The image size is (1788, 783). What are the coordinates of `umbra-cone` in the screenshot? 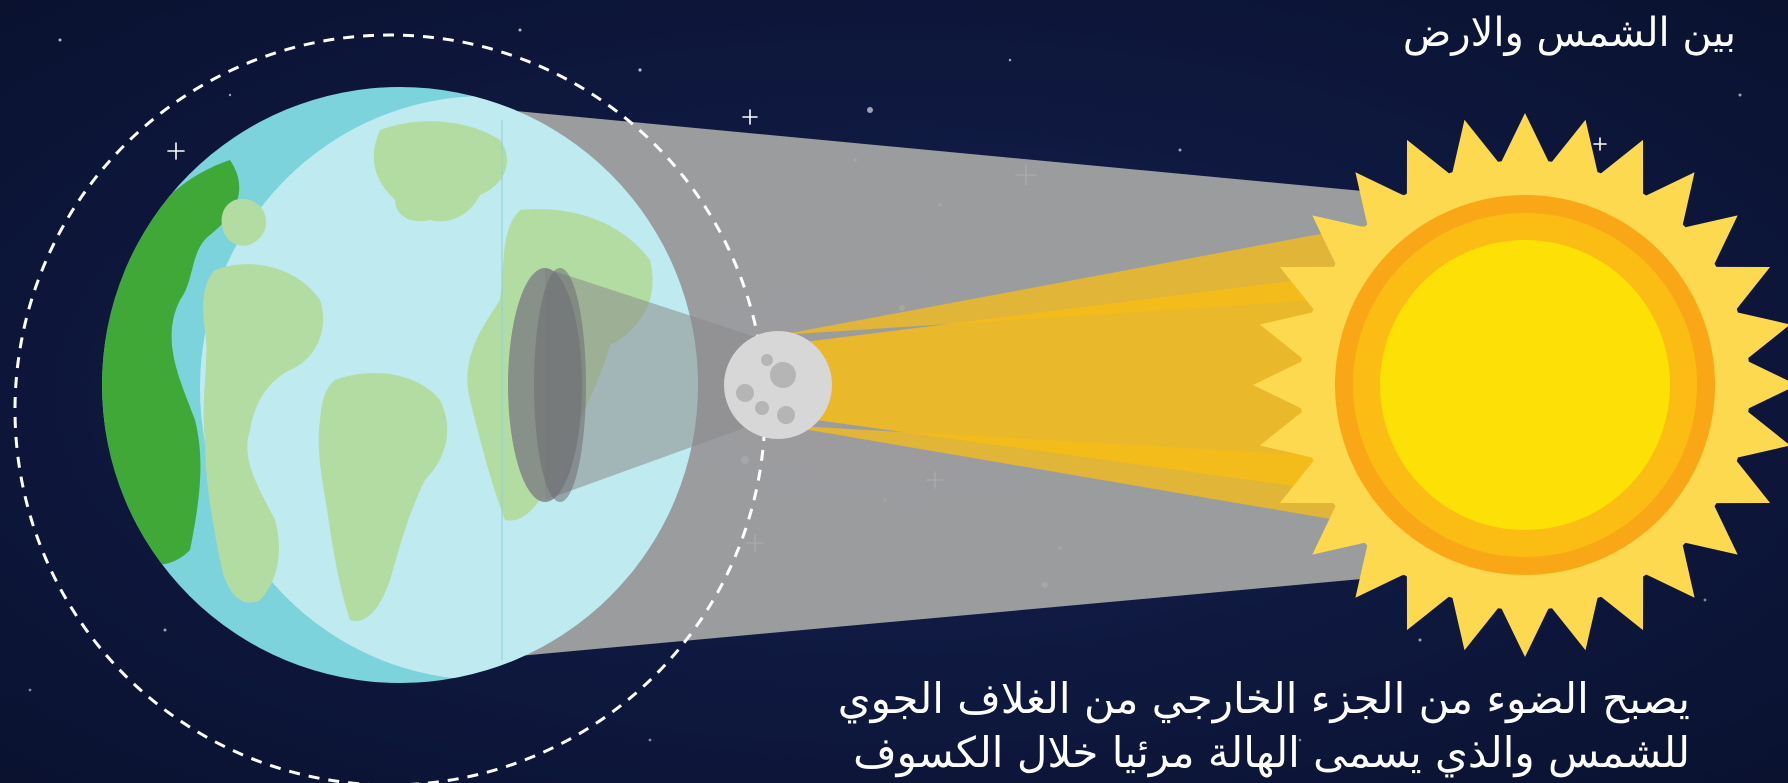 It's located at (662, 384).